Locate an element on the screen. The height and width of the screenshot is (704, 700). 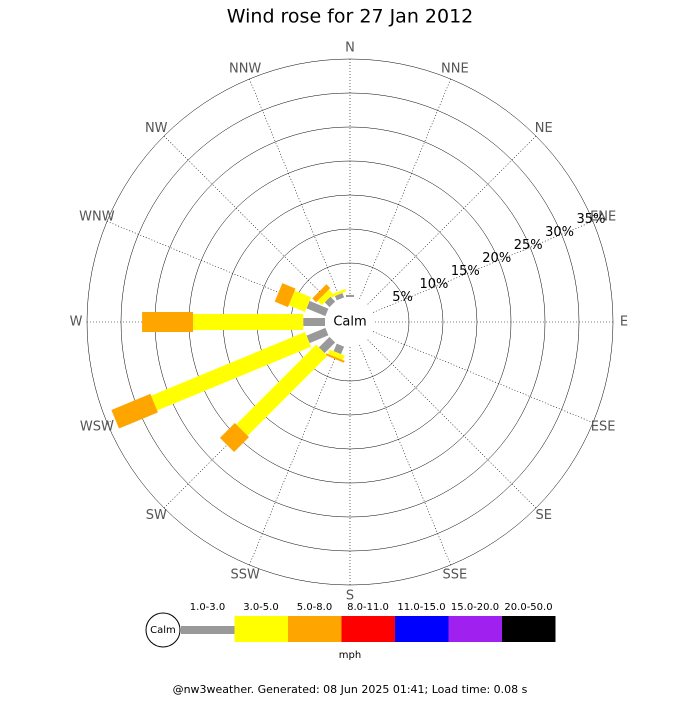
legend-label: 5.0-8.0 is located at coordinates (314, 607).